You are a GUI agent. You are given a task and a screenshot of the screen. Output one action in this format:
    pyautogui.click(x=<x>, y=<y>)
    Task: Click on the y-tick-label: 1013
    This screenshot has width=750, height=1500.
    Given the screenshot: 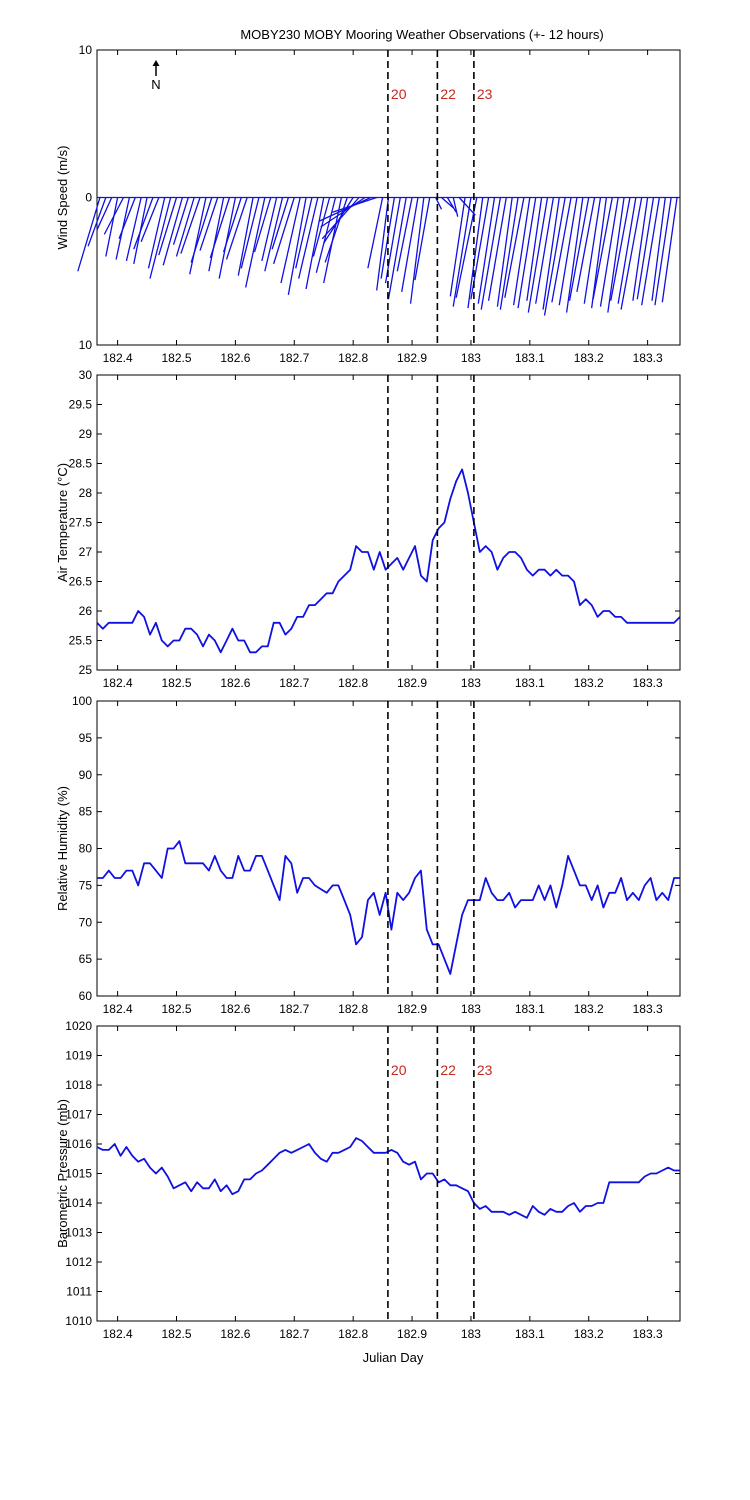 What is the action you would take?
    pyautogui.click(x=78, y=1233)
    